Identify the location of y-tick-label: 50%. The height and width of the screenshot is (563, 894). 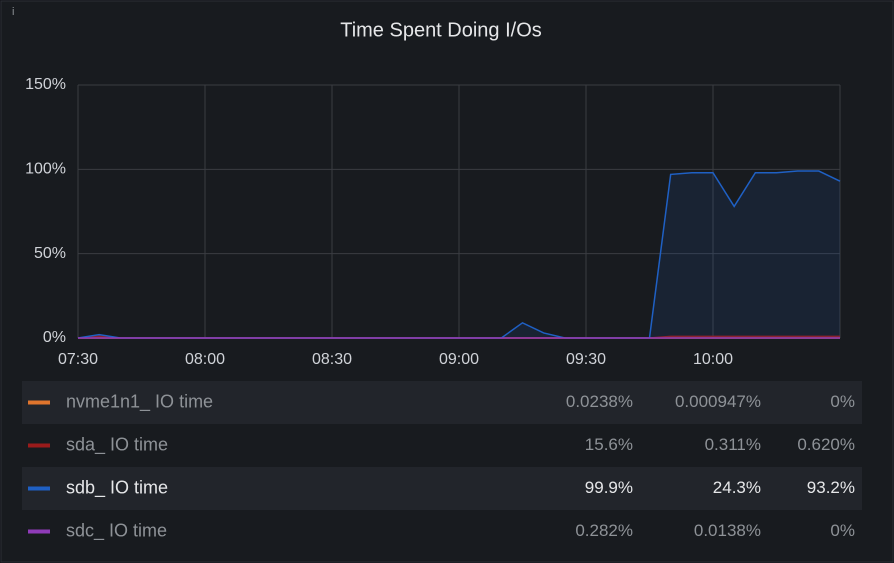
(50, 253).